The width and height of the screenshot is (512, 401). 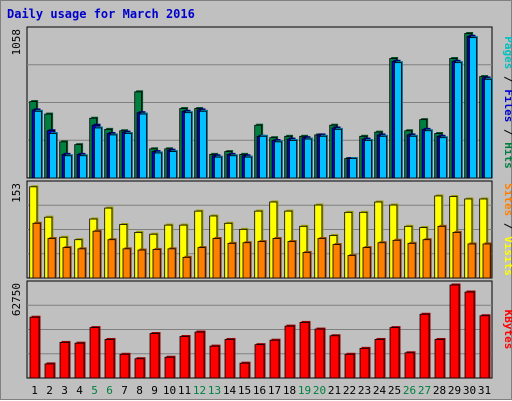 What do you see at coordinates (154, 390) in the screenshot?
I see `x-tick-label-9: 9` at bounding box center [154, 390].